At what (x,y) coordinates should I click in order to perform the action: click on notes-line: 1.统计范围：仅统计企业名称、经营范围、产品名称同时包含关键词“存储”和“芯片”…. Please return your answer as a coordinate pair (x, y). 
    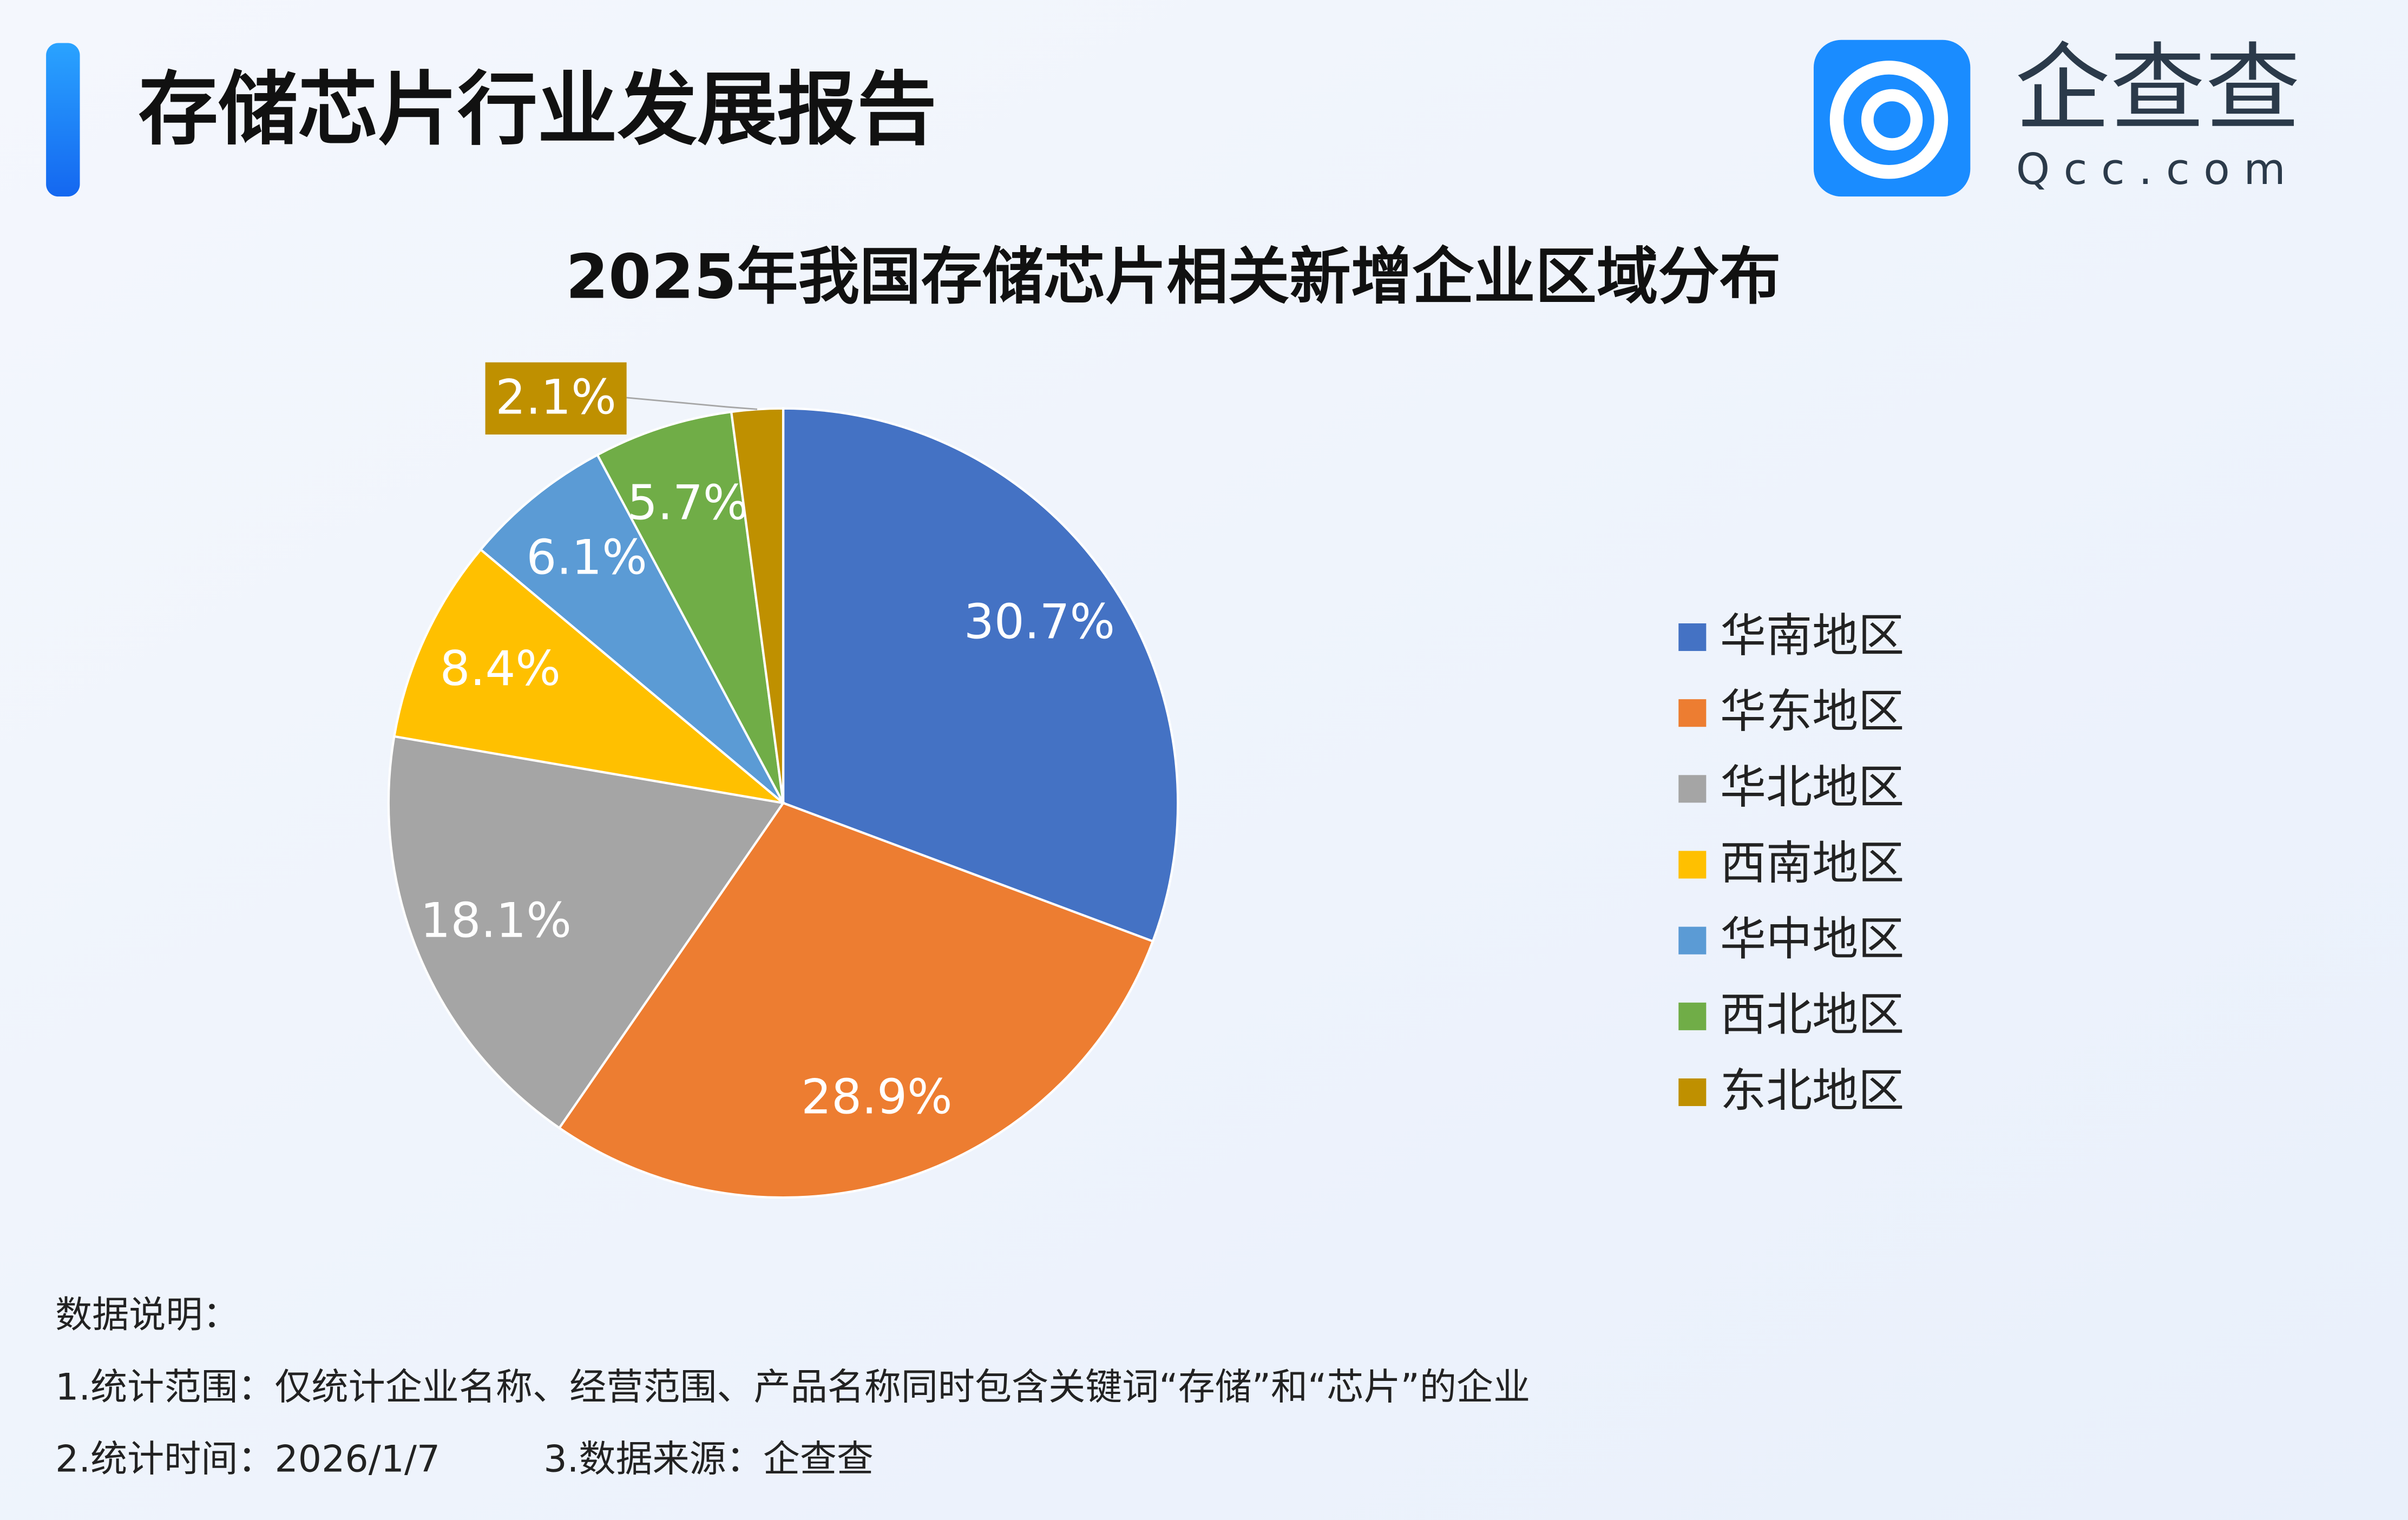
    Looking at the image, I should click on (792, 1387).